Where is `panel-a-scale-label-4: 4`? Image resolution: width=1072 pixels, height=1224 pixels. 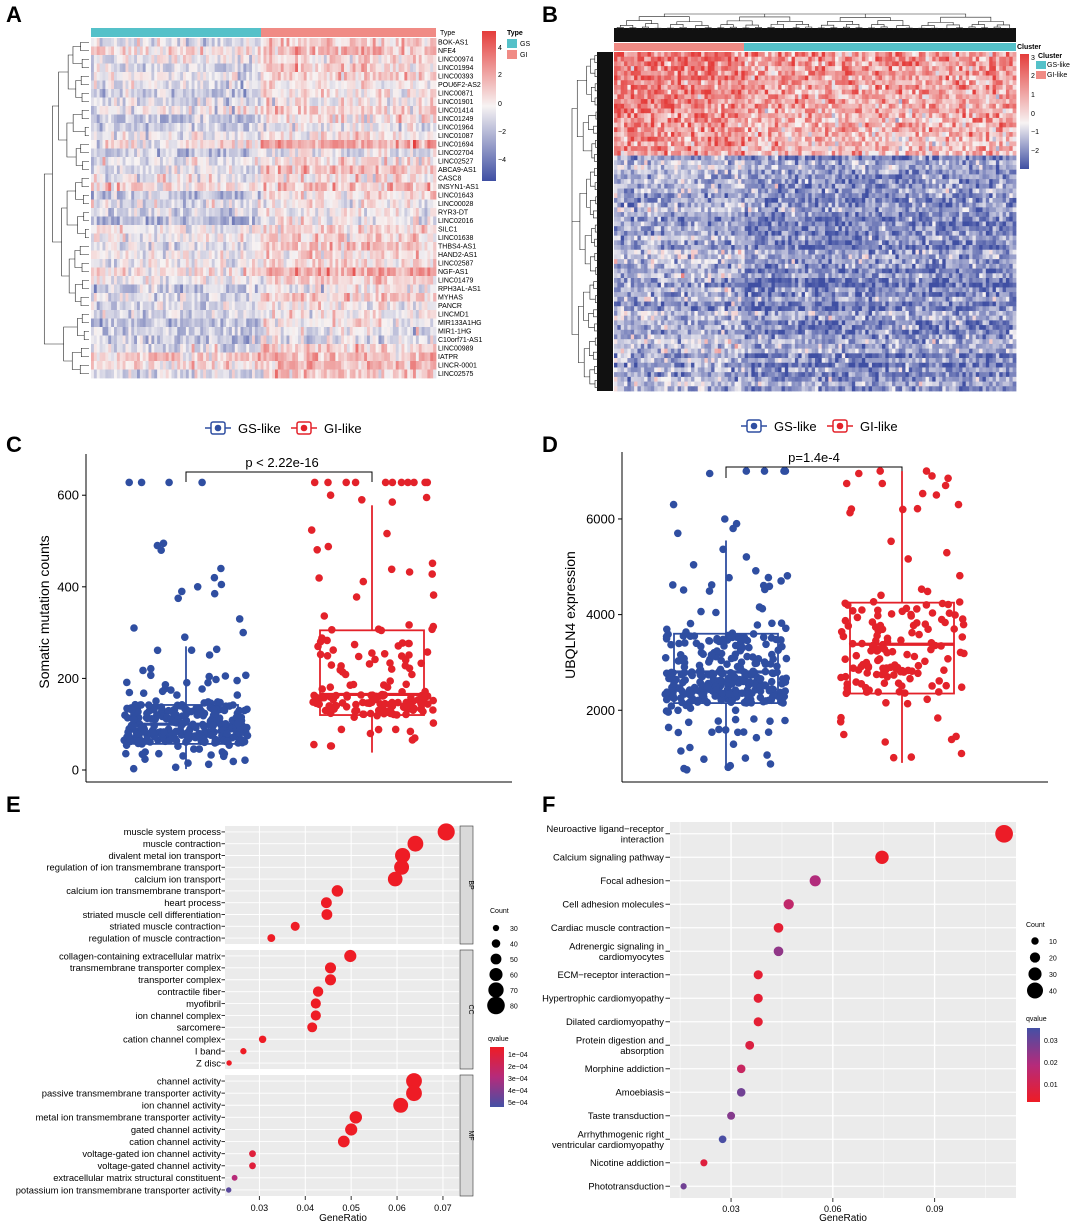 panel-a-scale-label-4: 4 is located at coordinates (500, 48).